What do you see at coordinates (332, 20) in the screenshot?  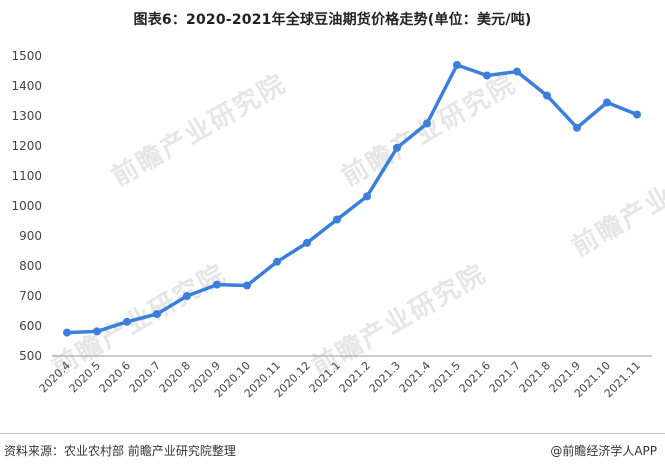 I see `chart-title: 图表6：2020-2021年全球豆油期货价格走势(单位：美元/吨)` at bounding box center [332, 20].